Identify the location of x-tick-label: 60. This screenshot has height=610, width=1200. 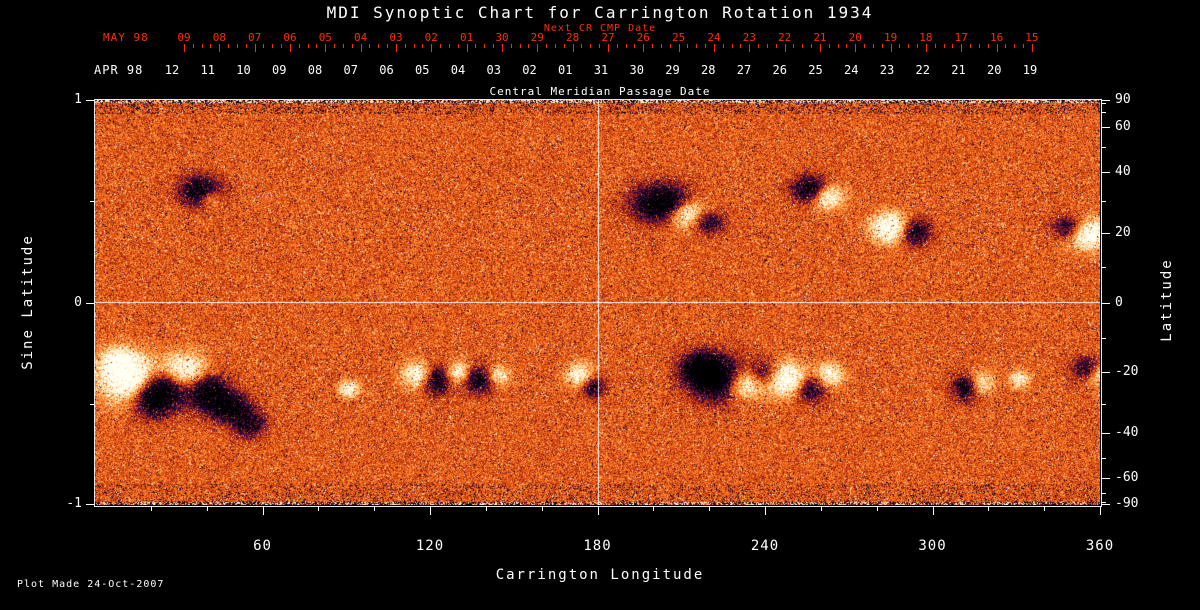
(262, 546).